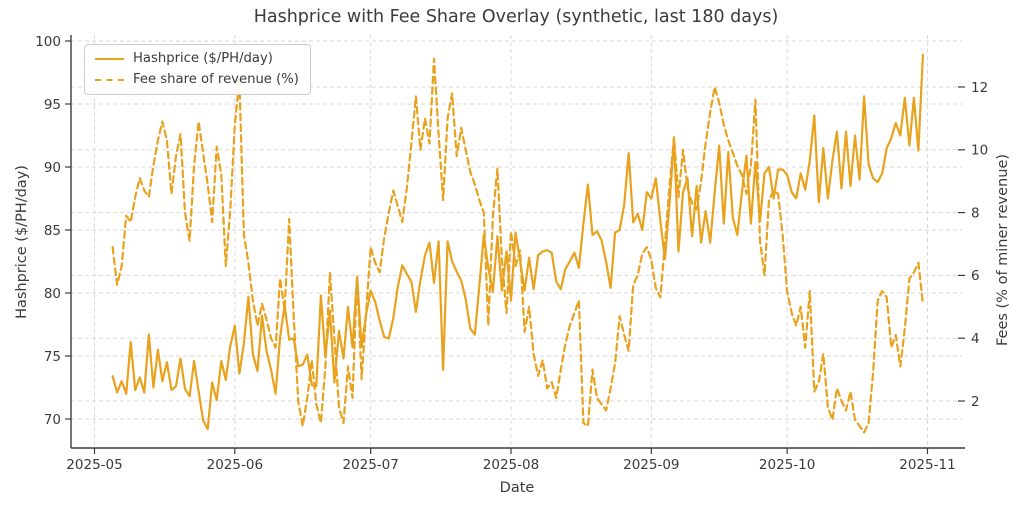 The height and width of the screenshot is (507, 1024). What do you see at coordinates (52, 231) in the screenshot?
I see `left-tick-label: 85` at bounding box center [52, 231].